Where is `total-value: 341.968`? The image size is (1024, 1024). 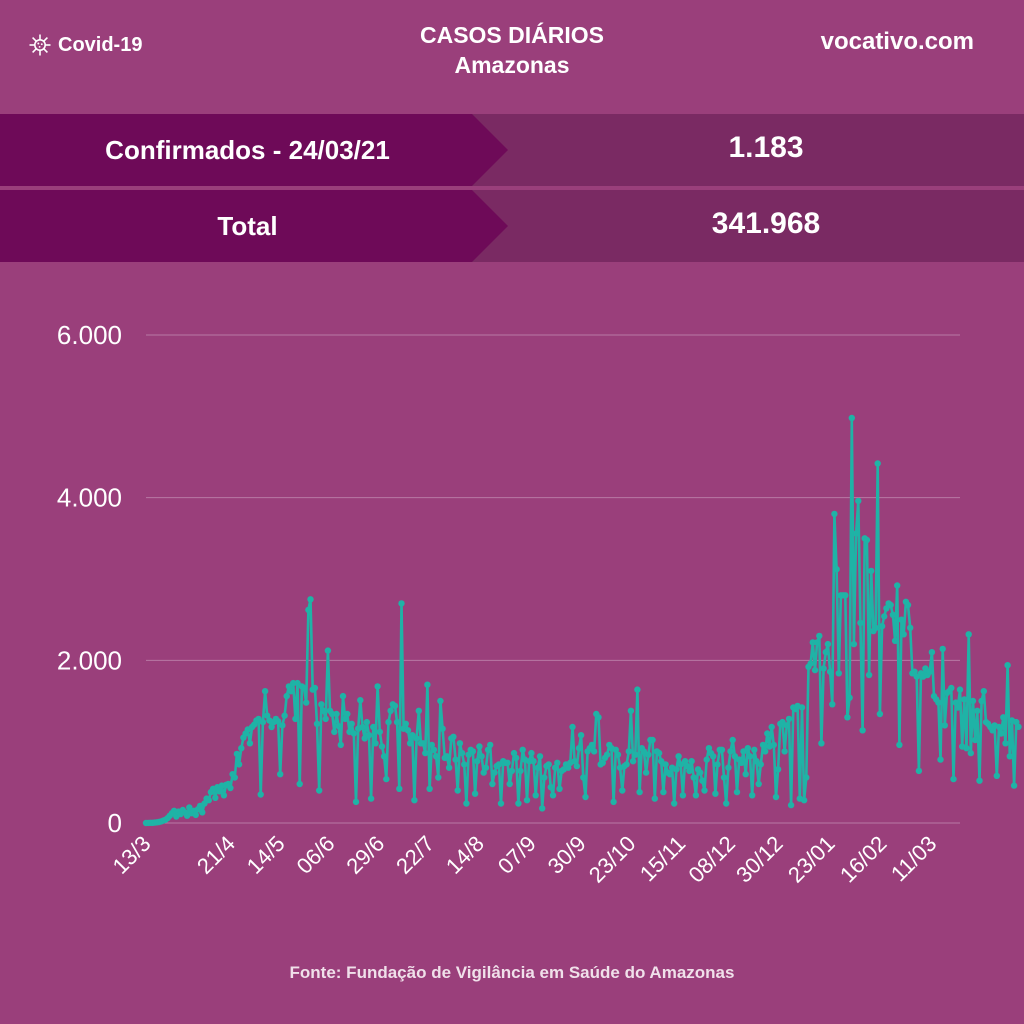 total-value: 341.968 is located at coordinates (766, 223).